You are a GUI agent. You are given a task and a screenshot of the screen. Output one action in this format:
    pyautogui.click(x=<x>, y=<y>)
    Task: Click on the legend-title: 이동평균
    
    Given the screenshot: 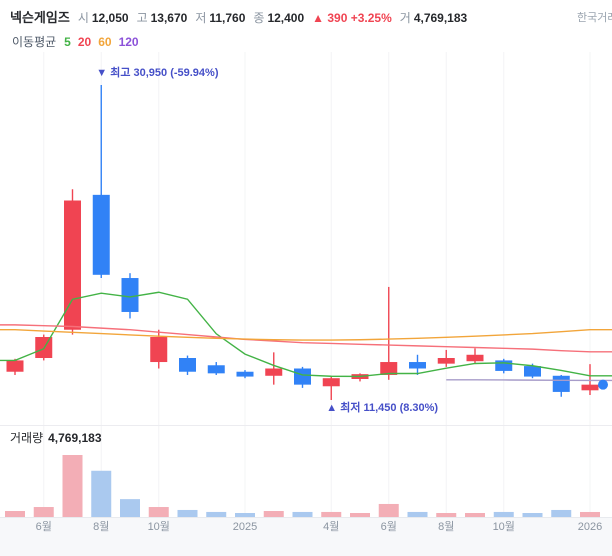 What is the action you would take?
    pyautogui.click(x=34, y=42)
    